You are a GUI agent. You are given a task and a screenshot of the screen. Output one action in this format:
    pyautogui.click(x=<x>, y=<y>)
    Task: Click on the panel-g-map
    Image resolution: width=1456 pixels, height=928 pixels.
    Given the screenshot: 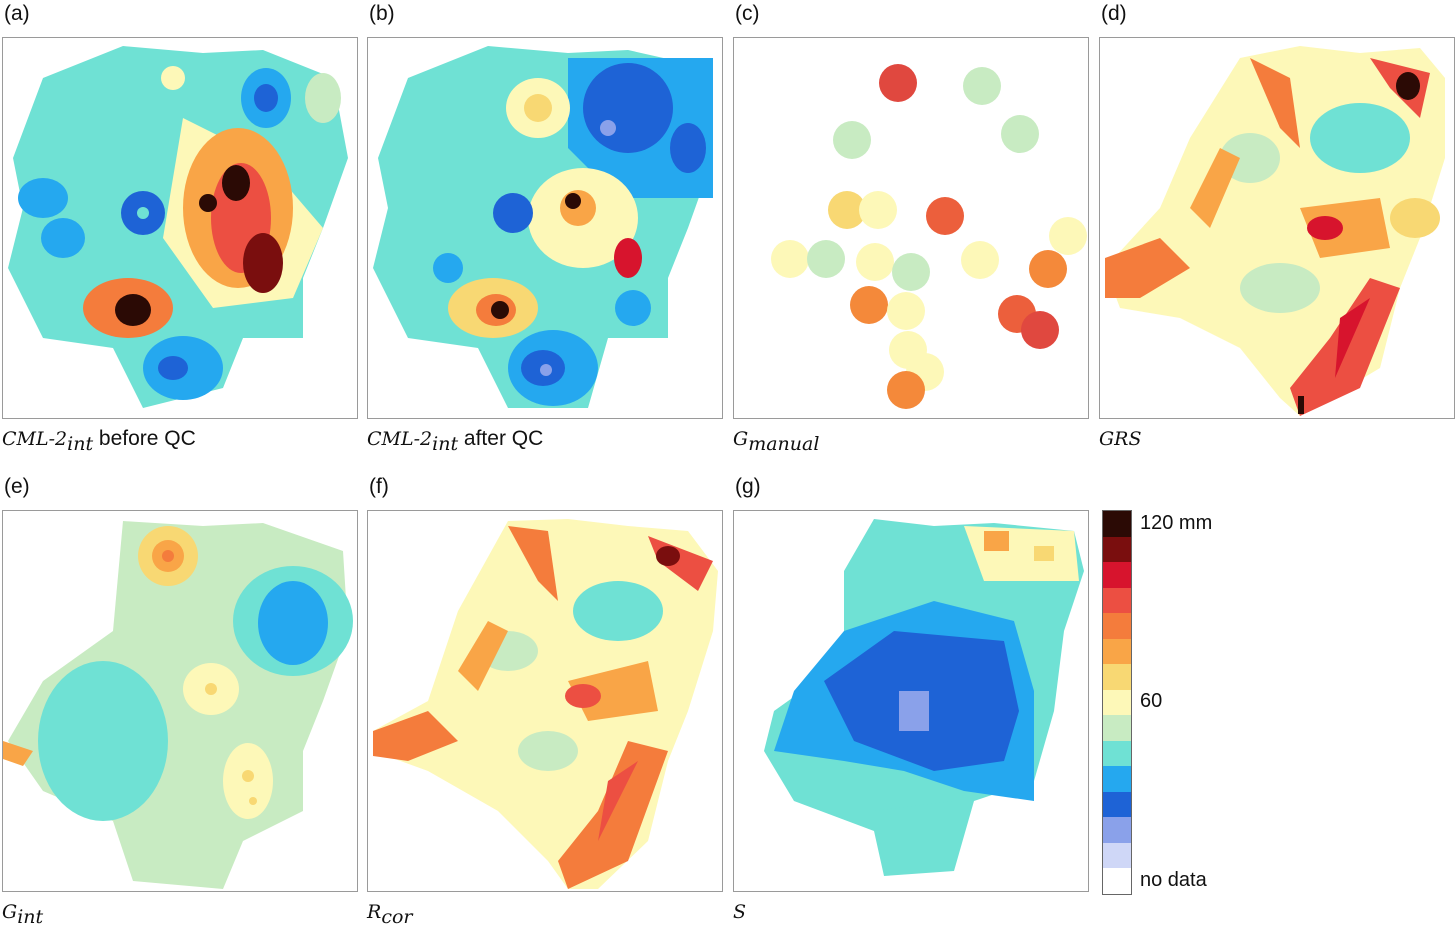 What is the action you would take?
    pyautogui.click(x=911, y=701)
    